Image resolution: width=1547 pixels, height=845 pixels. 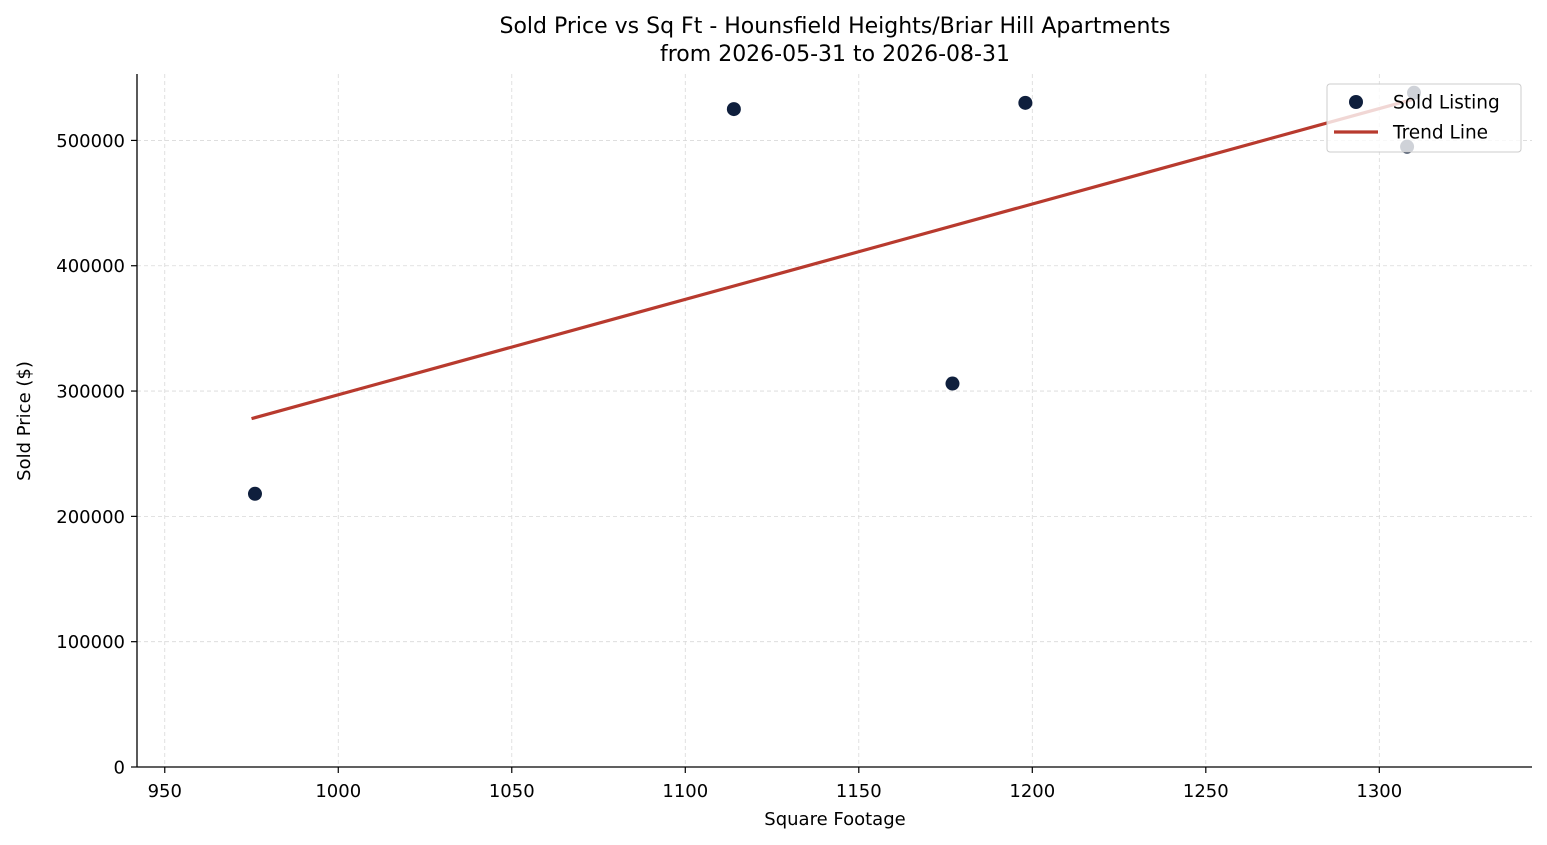 I want to click on legend-marker-swatch, so click(x=1356, y=102).